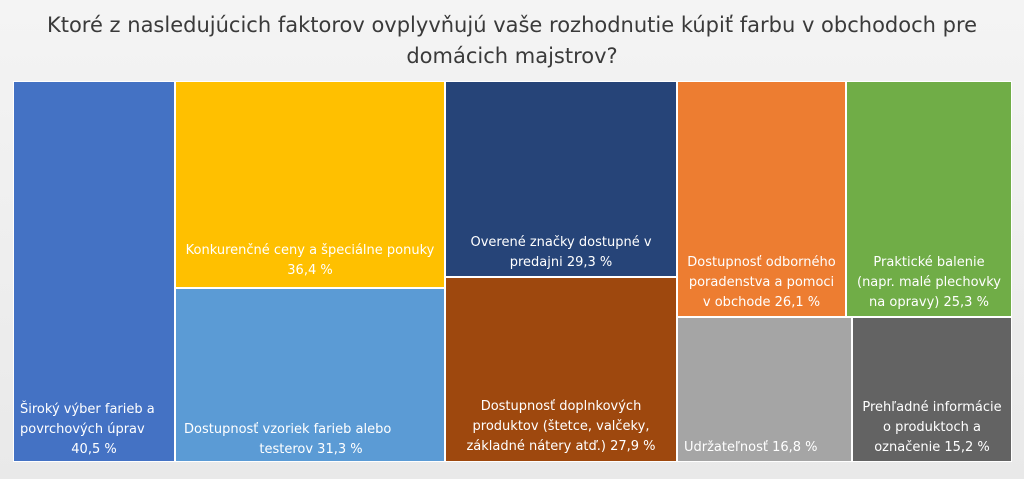 Image resolution: width=1024 pixels, height=479 pixels. I want to click on treemap-label-line: (napr. malé plechovky, so click(929, 282).